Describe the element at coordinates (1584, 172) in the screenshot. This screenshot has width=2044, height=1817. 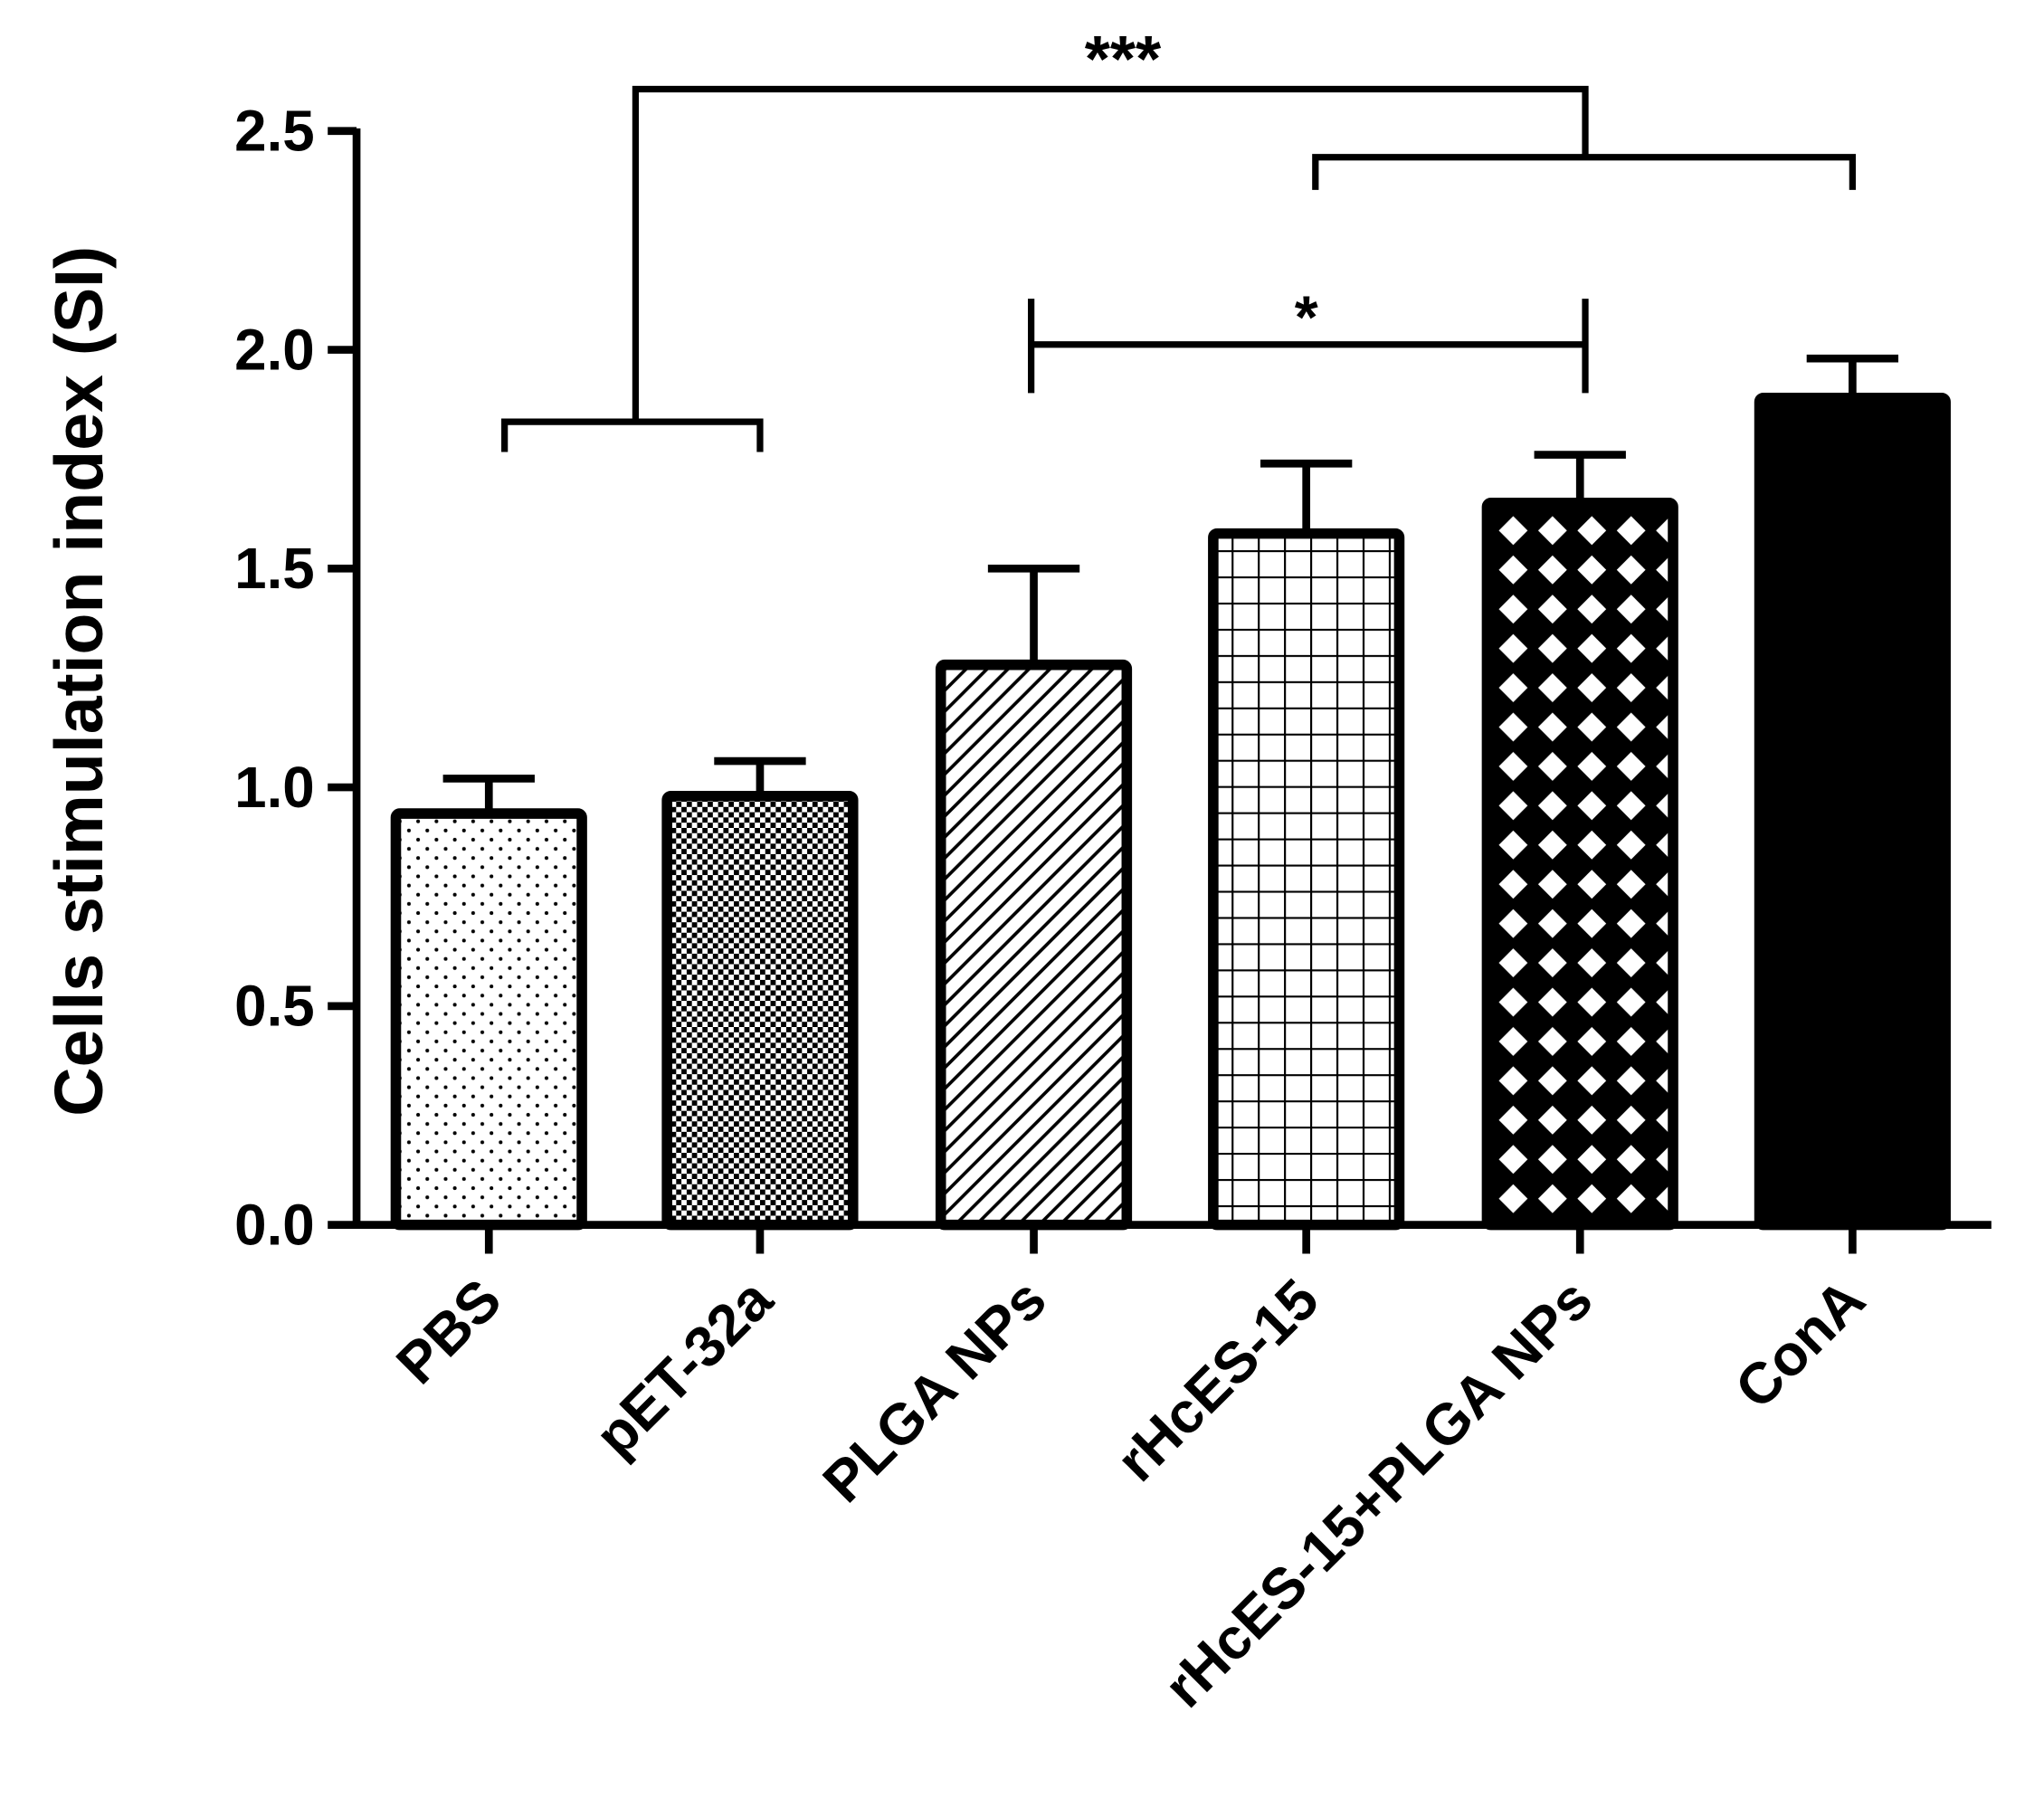
I see `bracket-rhces-cona` at that location.